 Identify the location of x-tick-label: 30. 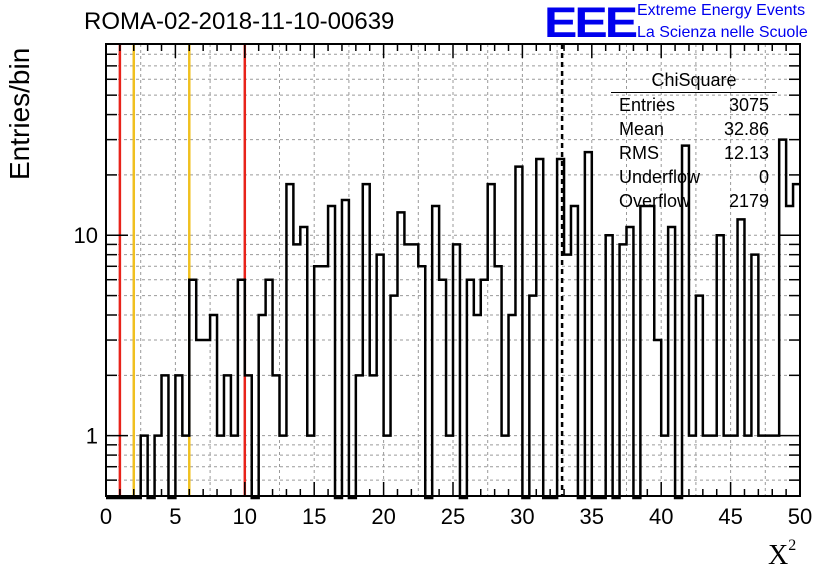
(522, 516).